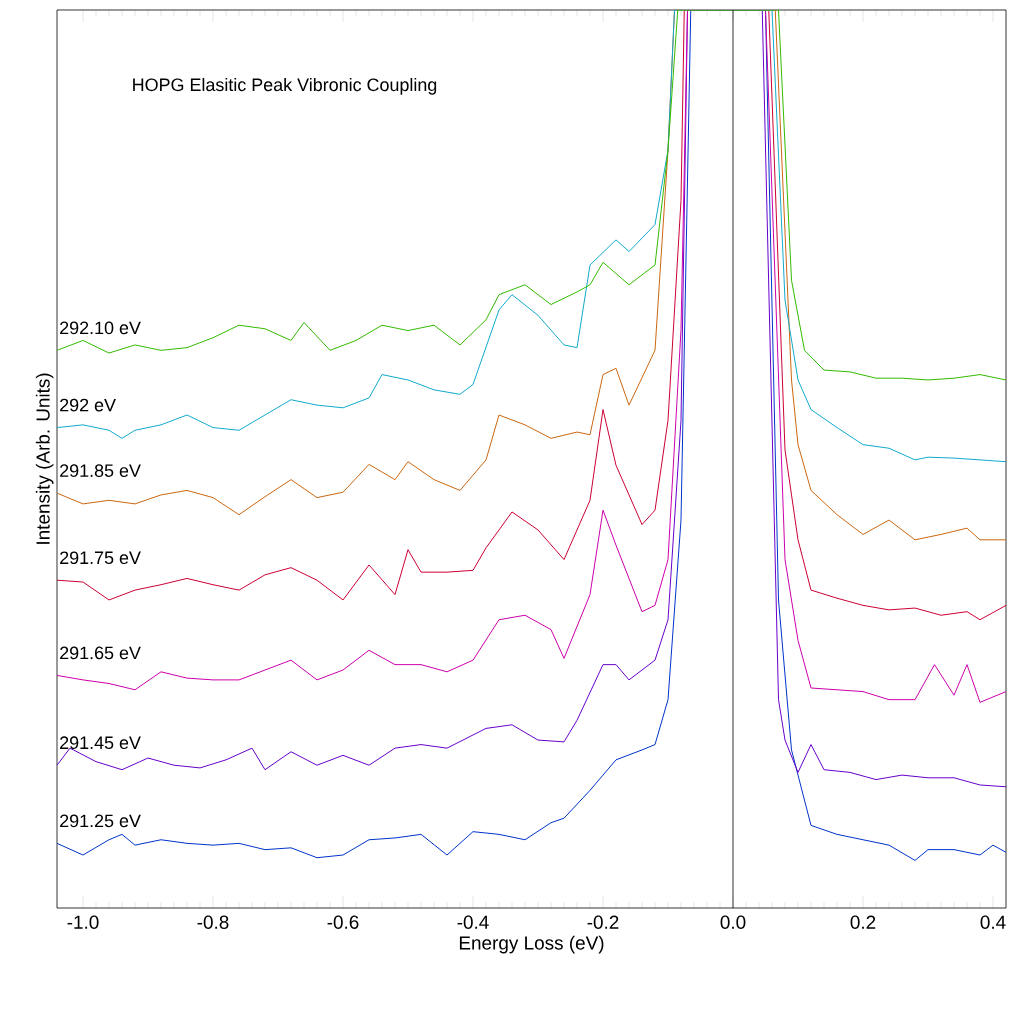 This screenshot has width=1015, height=1015. Describe the element at coordinates (863, 922) in the screenshot. I see `x-tick-label: 0.2` at that location.